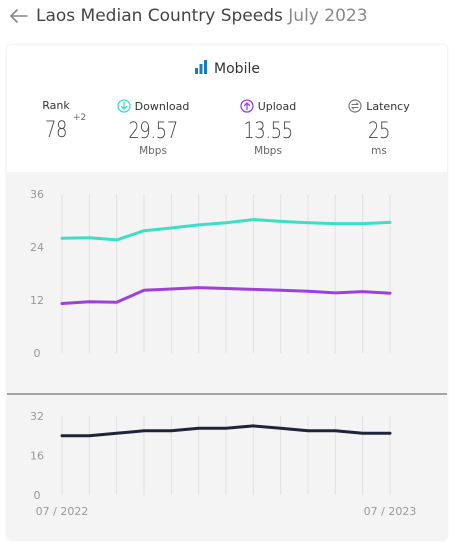 This screenshot has height=544, width=461. What do you see at coordinates (124, 106) in the screenshot?
I see `arrow-down-circle-icon` at bounding box center [124, 106].